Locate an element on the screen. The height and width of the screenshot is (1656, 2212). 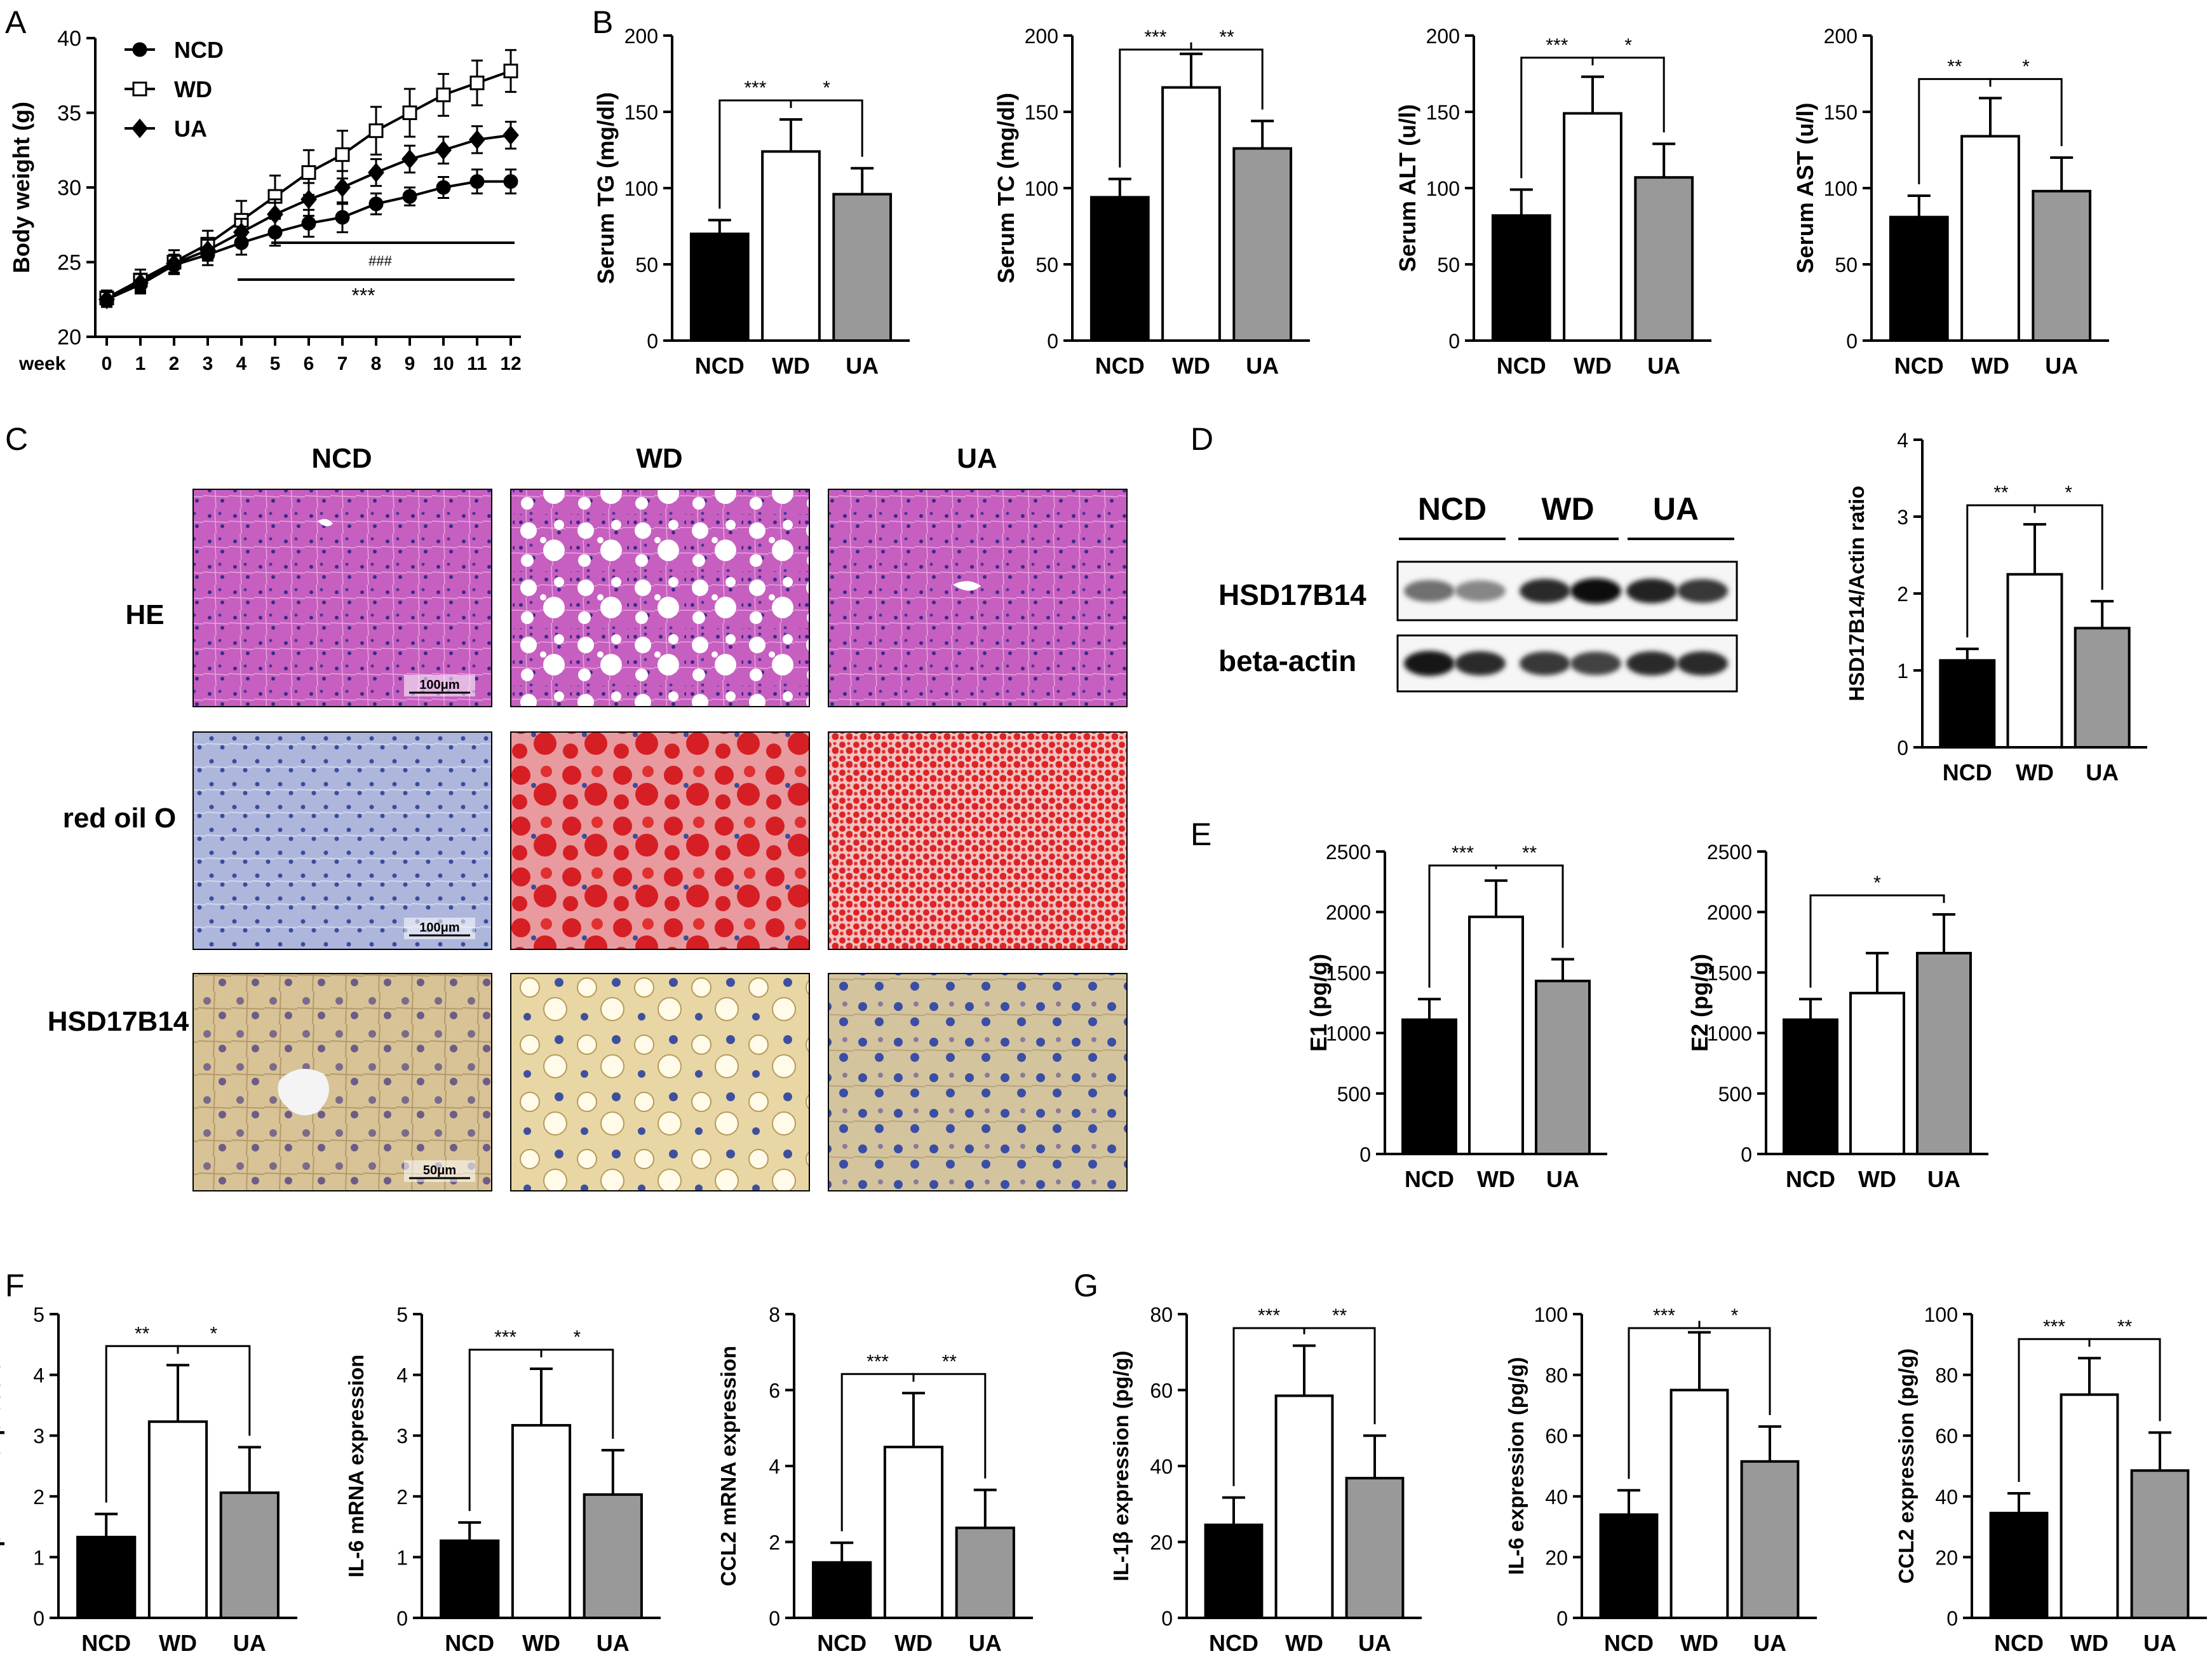
y-tick-label-b2: 200 is located at coordinates (1041, 37).